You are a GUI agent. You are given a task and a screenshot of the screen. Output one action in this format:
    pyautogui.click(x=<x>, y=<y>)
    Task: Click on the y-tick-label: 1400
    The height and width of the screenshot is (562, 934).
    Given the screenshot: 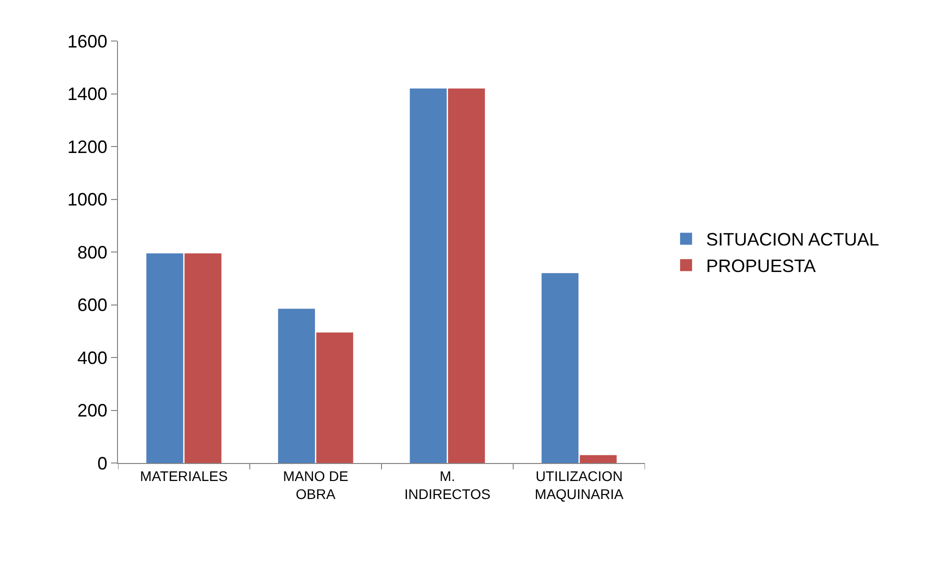 What is the action you would take?
    pyautogui.click(x=87, y=94)
    